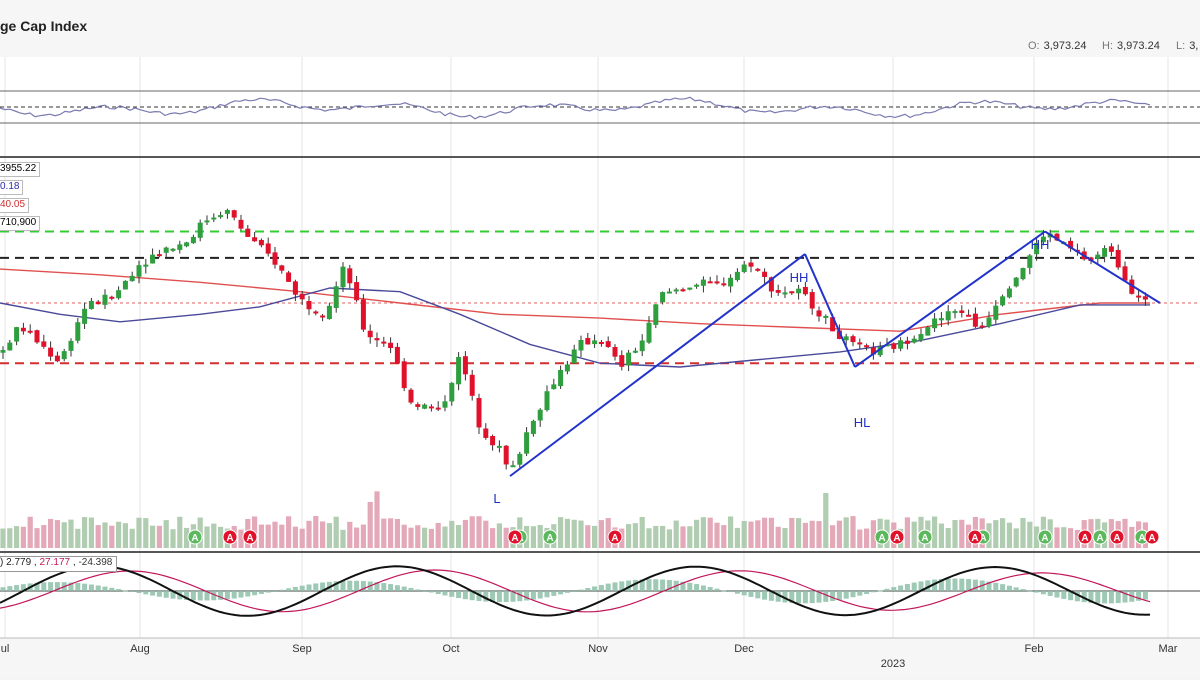 This screenshot has width=1200, height=680. Describe the element at coordinates (1187, 46) in the screenshot. I see `ohlc-low: L: 3,` at that location.